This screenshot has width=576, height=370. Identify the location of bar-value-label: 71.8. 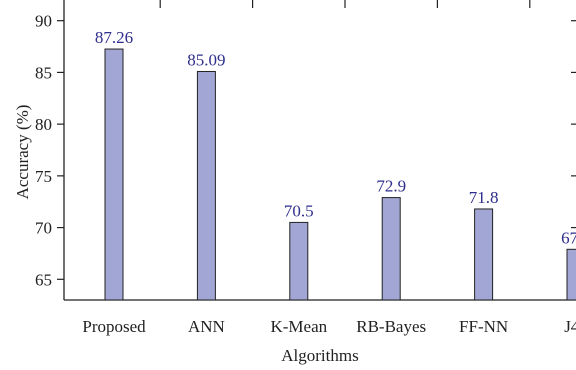
(484, 197).